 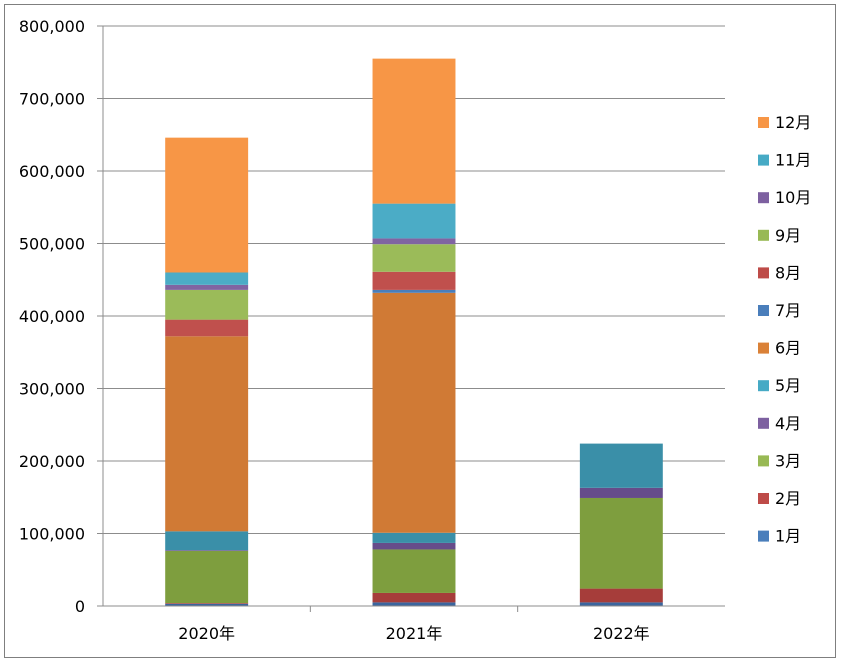 I want to click on y-tick-label: 0, so click(x=80, y=606).